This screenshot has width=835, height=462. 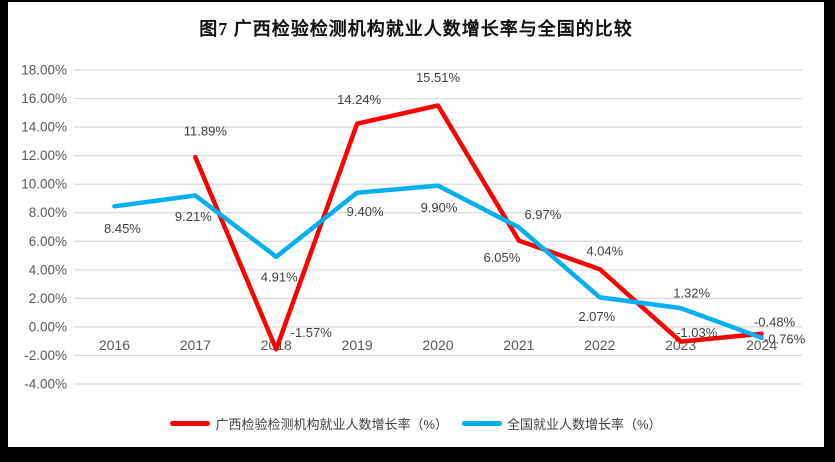 I want to click on y-axis-tick-label: -2.00%, so click(x=45, y=355).